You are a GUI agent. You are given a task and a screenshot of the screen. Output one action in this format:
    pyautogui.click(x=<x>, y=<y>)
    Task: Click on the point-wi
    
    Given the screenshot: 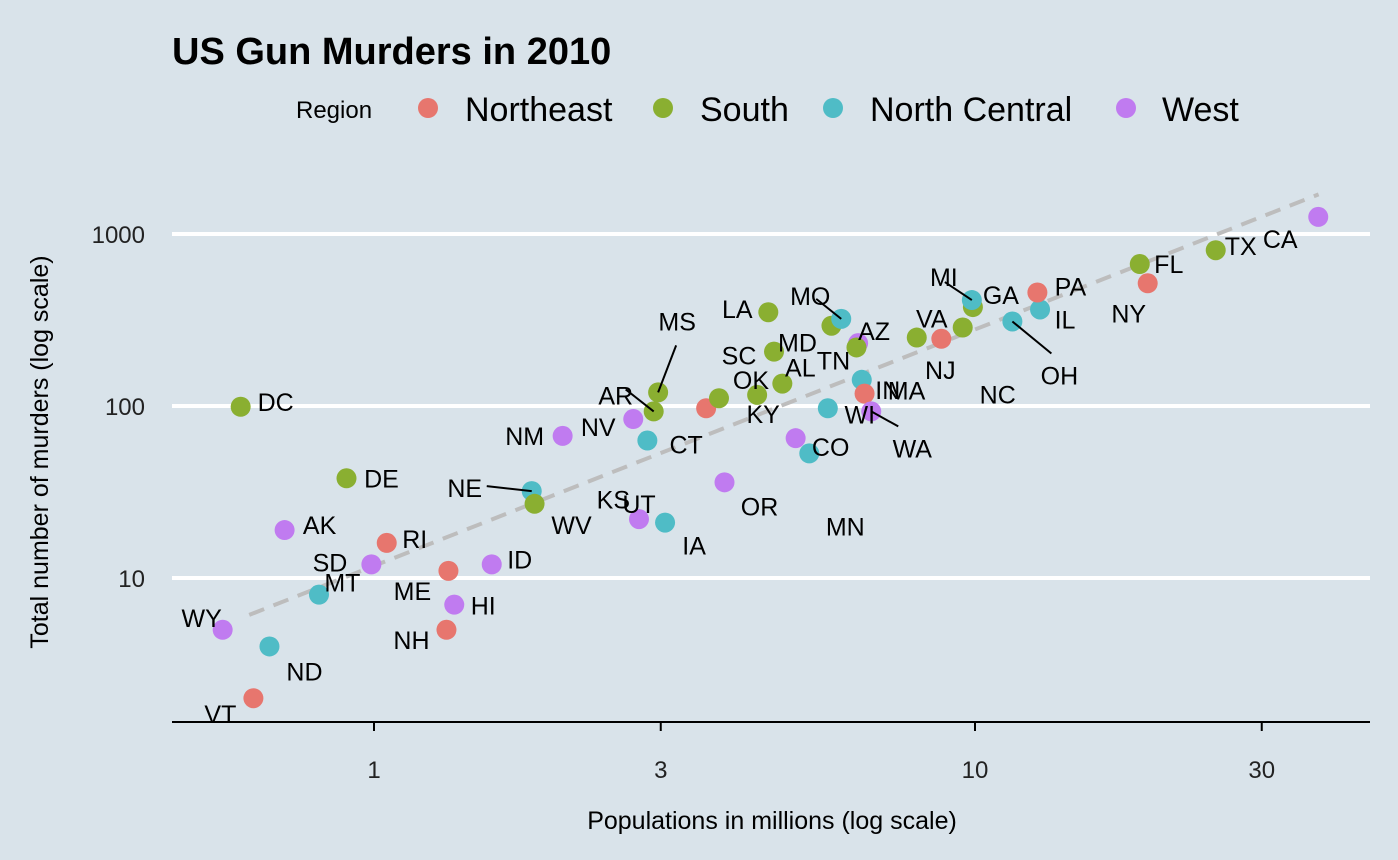 What is the action you would take?
    pyautogui.click(x=827, y=408)
    